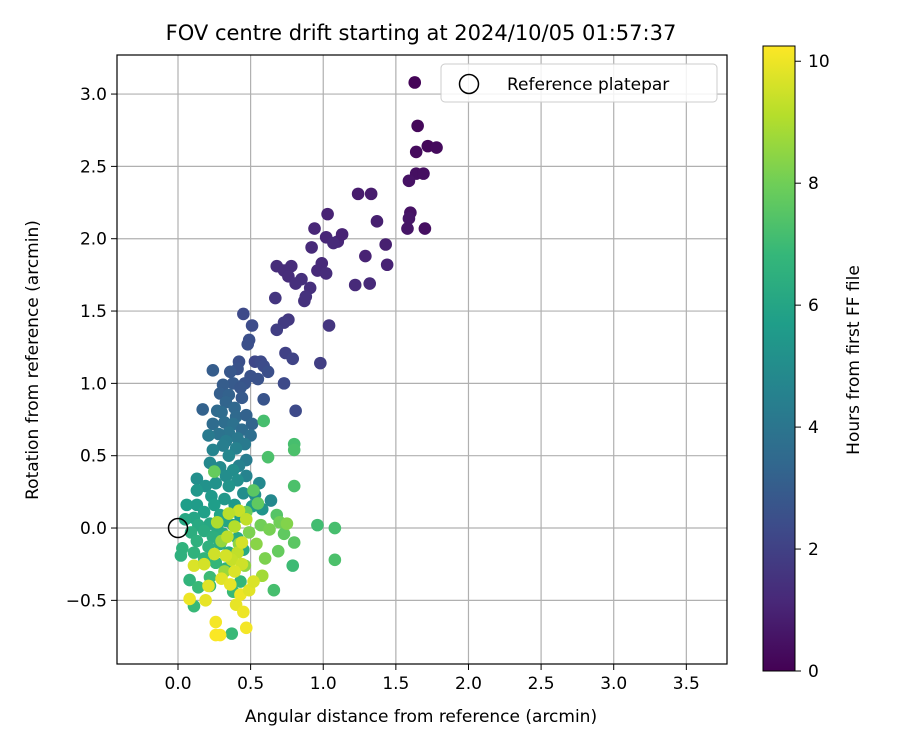 The image size is (900, 750). Describe the element at coordinates (395, 684) in the screenshot. I see `x-tick-label: 1.5` at that location.